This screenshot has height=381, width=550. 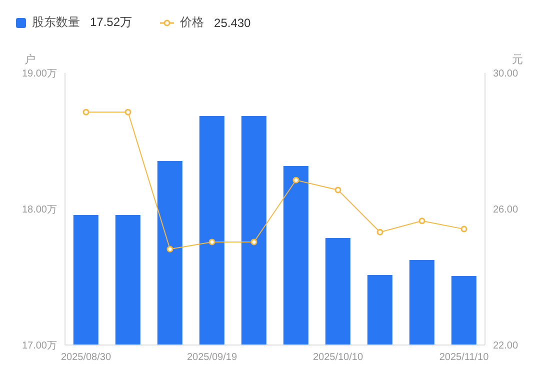 What do you see at coordinates (212, 358) in the screenshot?
I see `x-tick-label: 2025/09/19` at bounding box center [212, 358].